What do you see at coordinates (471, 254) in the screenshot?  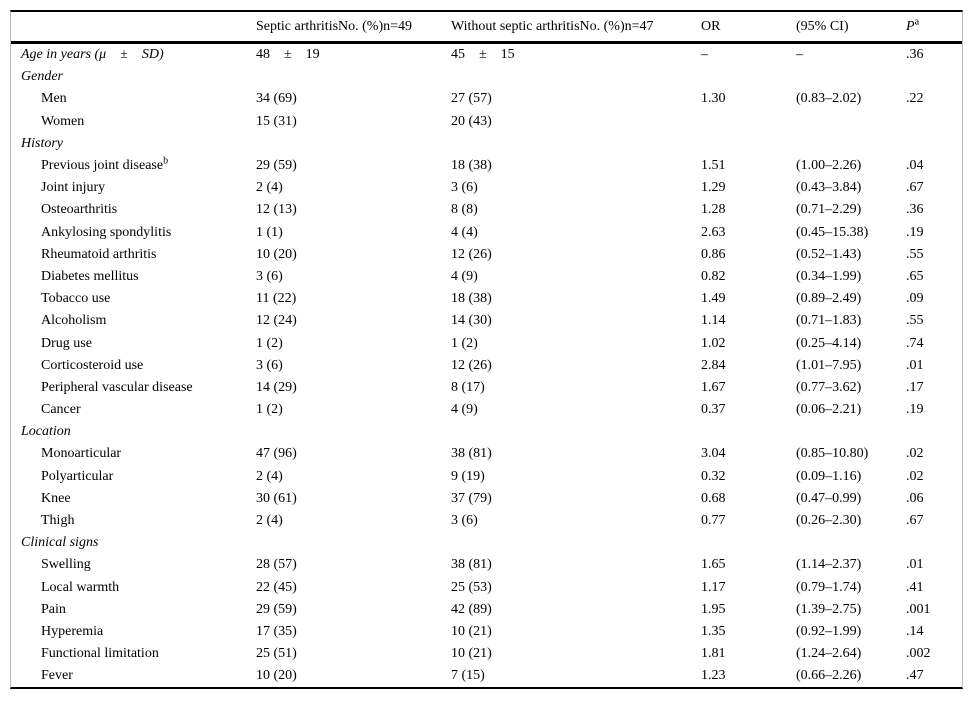 I see `cell-without-septic-value: 12 (26)` at bounding box center [471, 254].